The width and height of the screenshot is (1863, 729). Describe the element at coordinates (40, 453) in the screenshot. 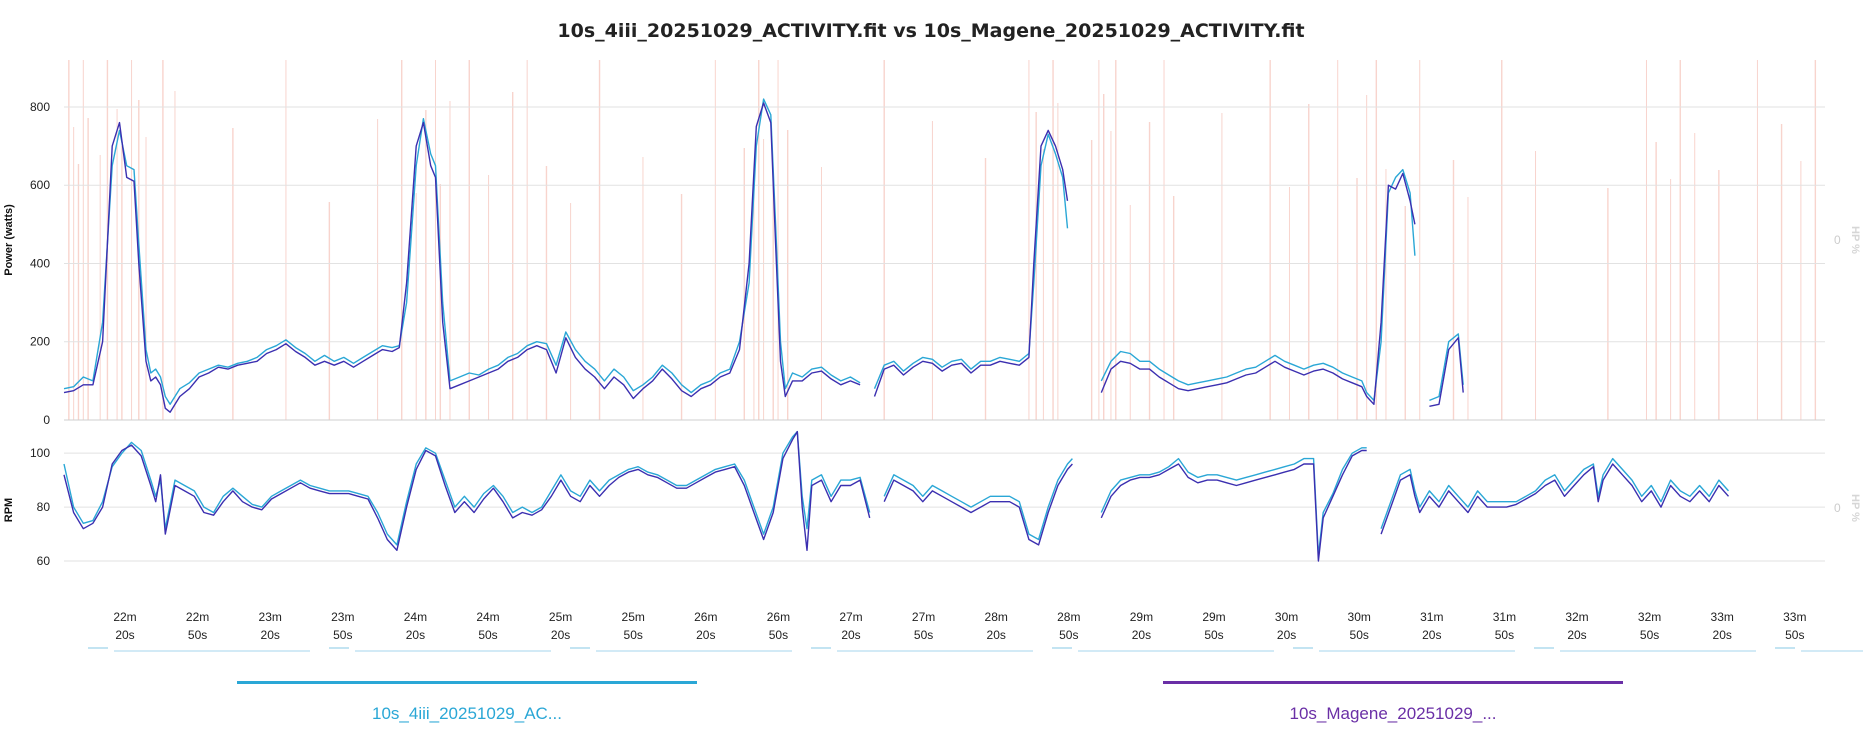

I see `y-tick-label: 100` at that location.